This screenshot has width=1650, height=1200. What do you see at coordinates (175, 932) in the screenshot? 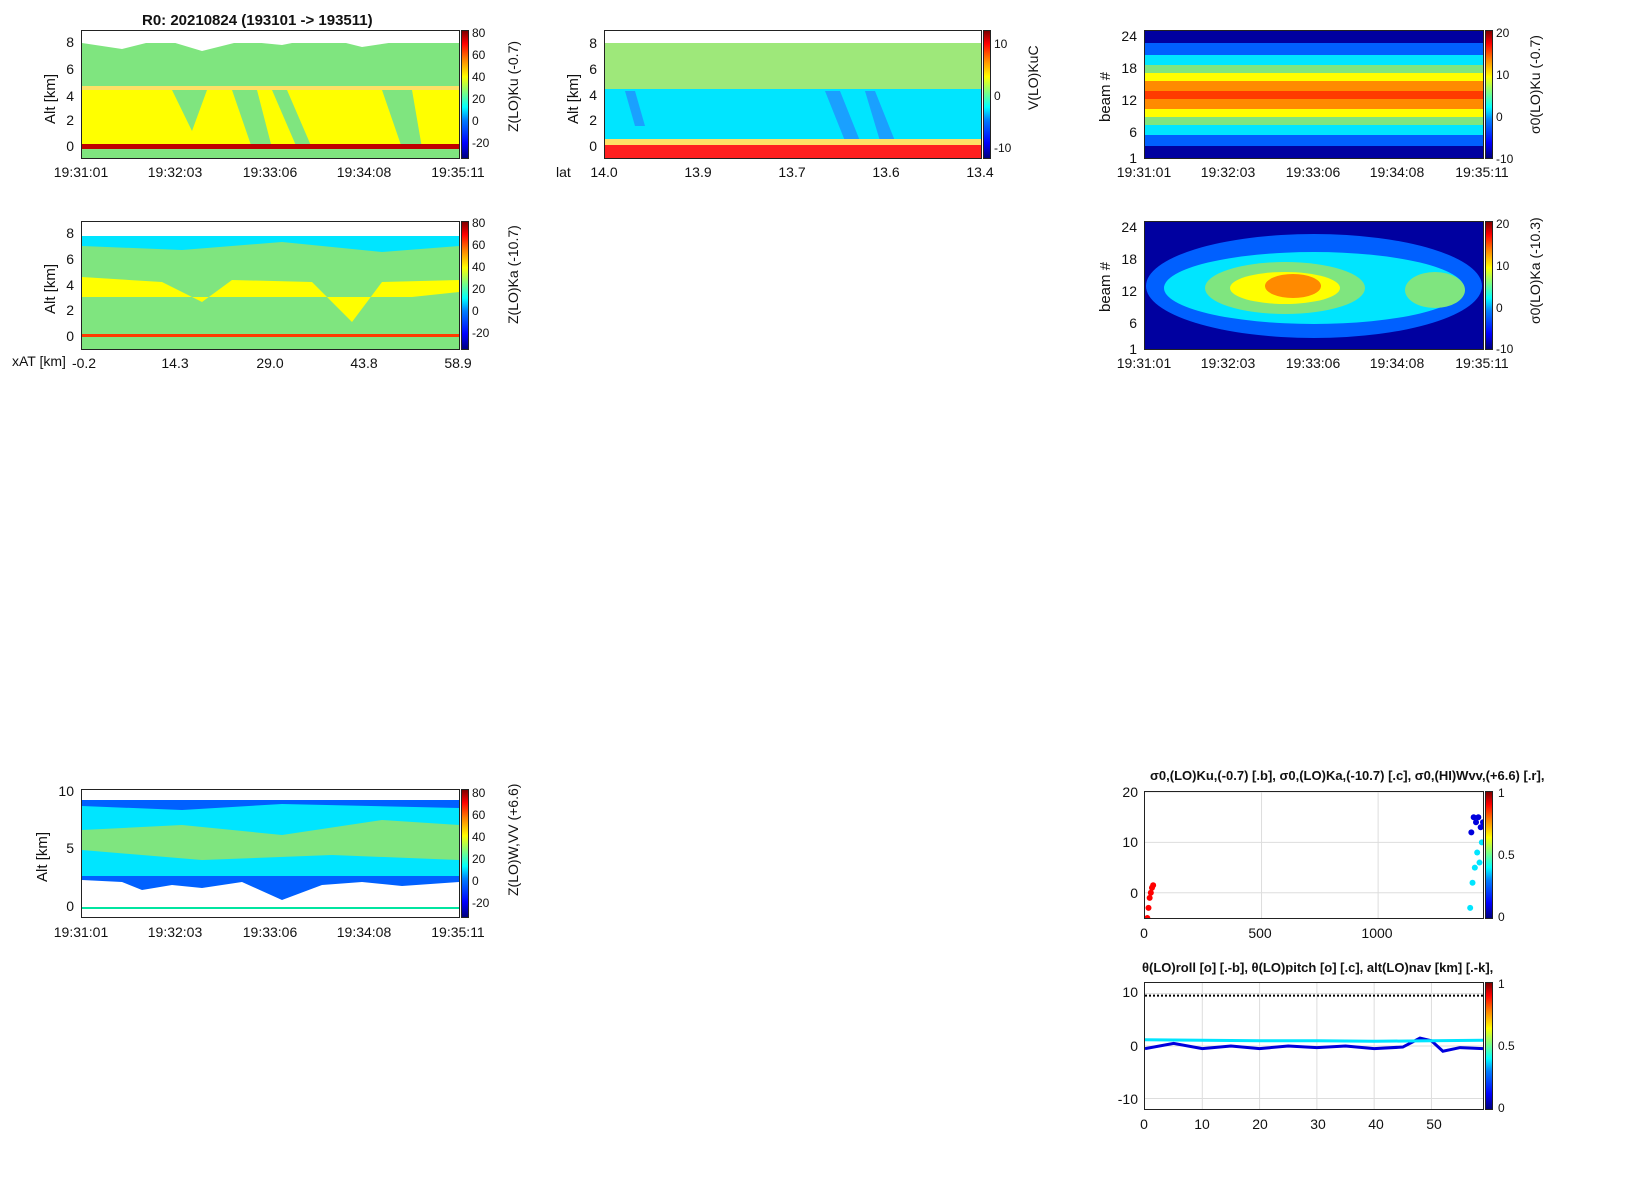
I see `w-xtick: 19:32:03` at bounding box center [175, 932].